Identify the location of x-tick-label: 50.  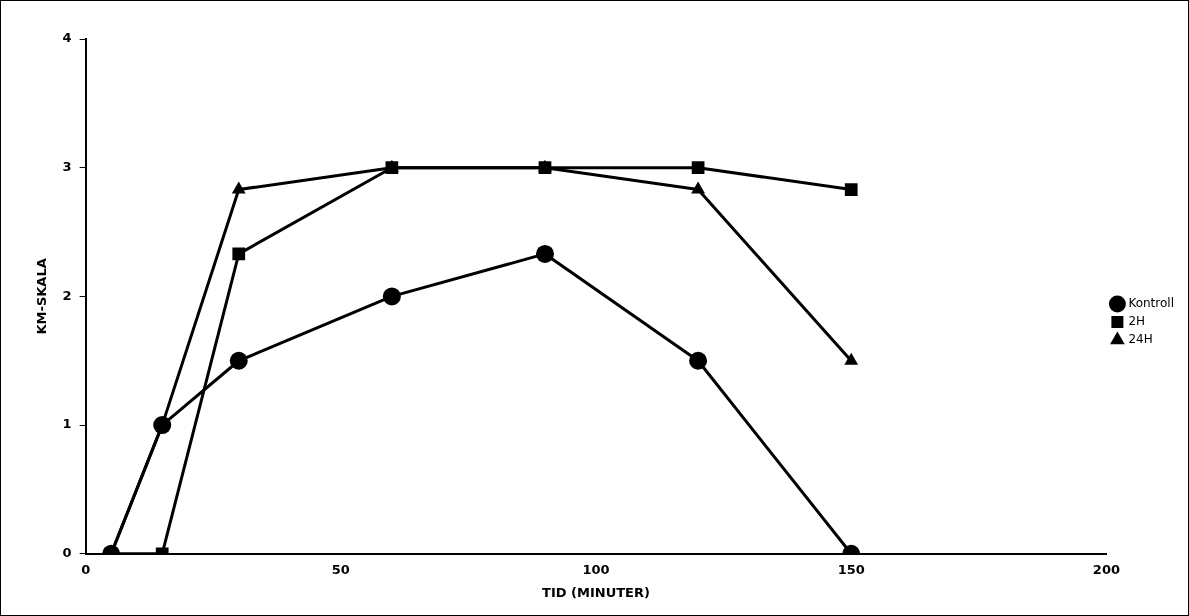
(340, 569).